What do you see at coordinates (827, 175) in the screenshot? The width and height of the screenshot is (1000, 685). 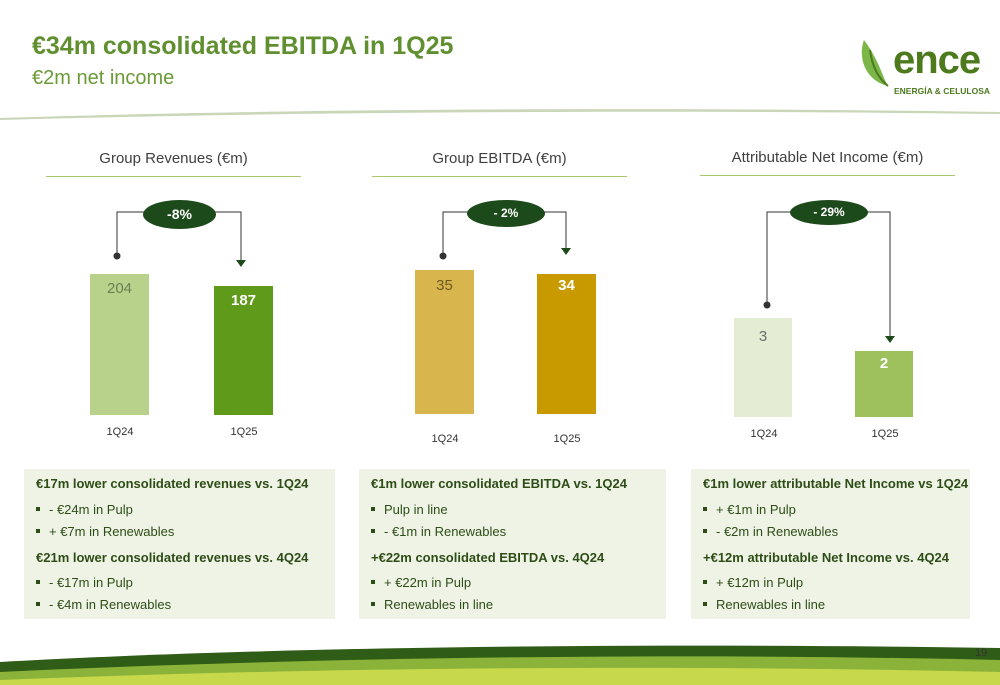 I see `netincome-panel-rule` at bounding box center [827, 175].